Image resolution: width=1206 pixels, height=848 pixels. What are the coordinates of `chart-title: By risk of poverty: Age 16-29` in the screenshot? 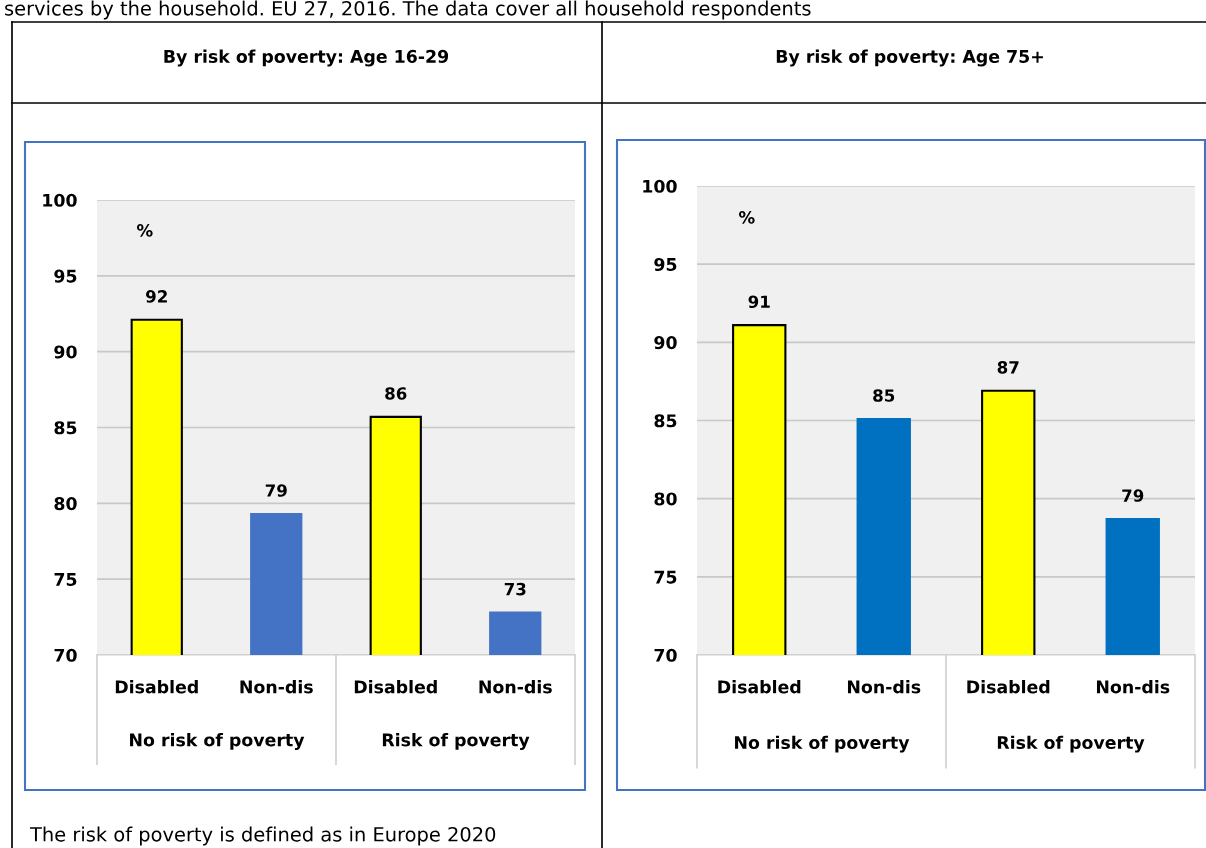 It's located at (306, 58).